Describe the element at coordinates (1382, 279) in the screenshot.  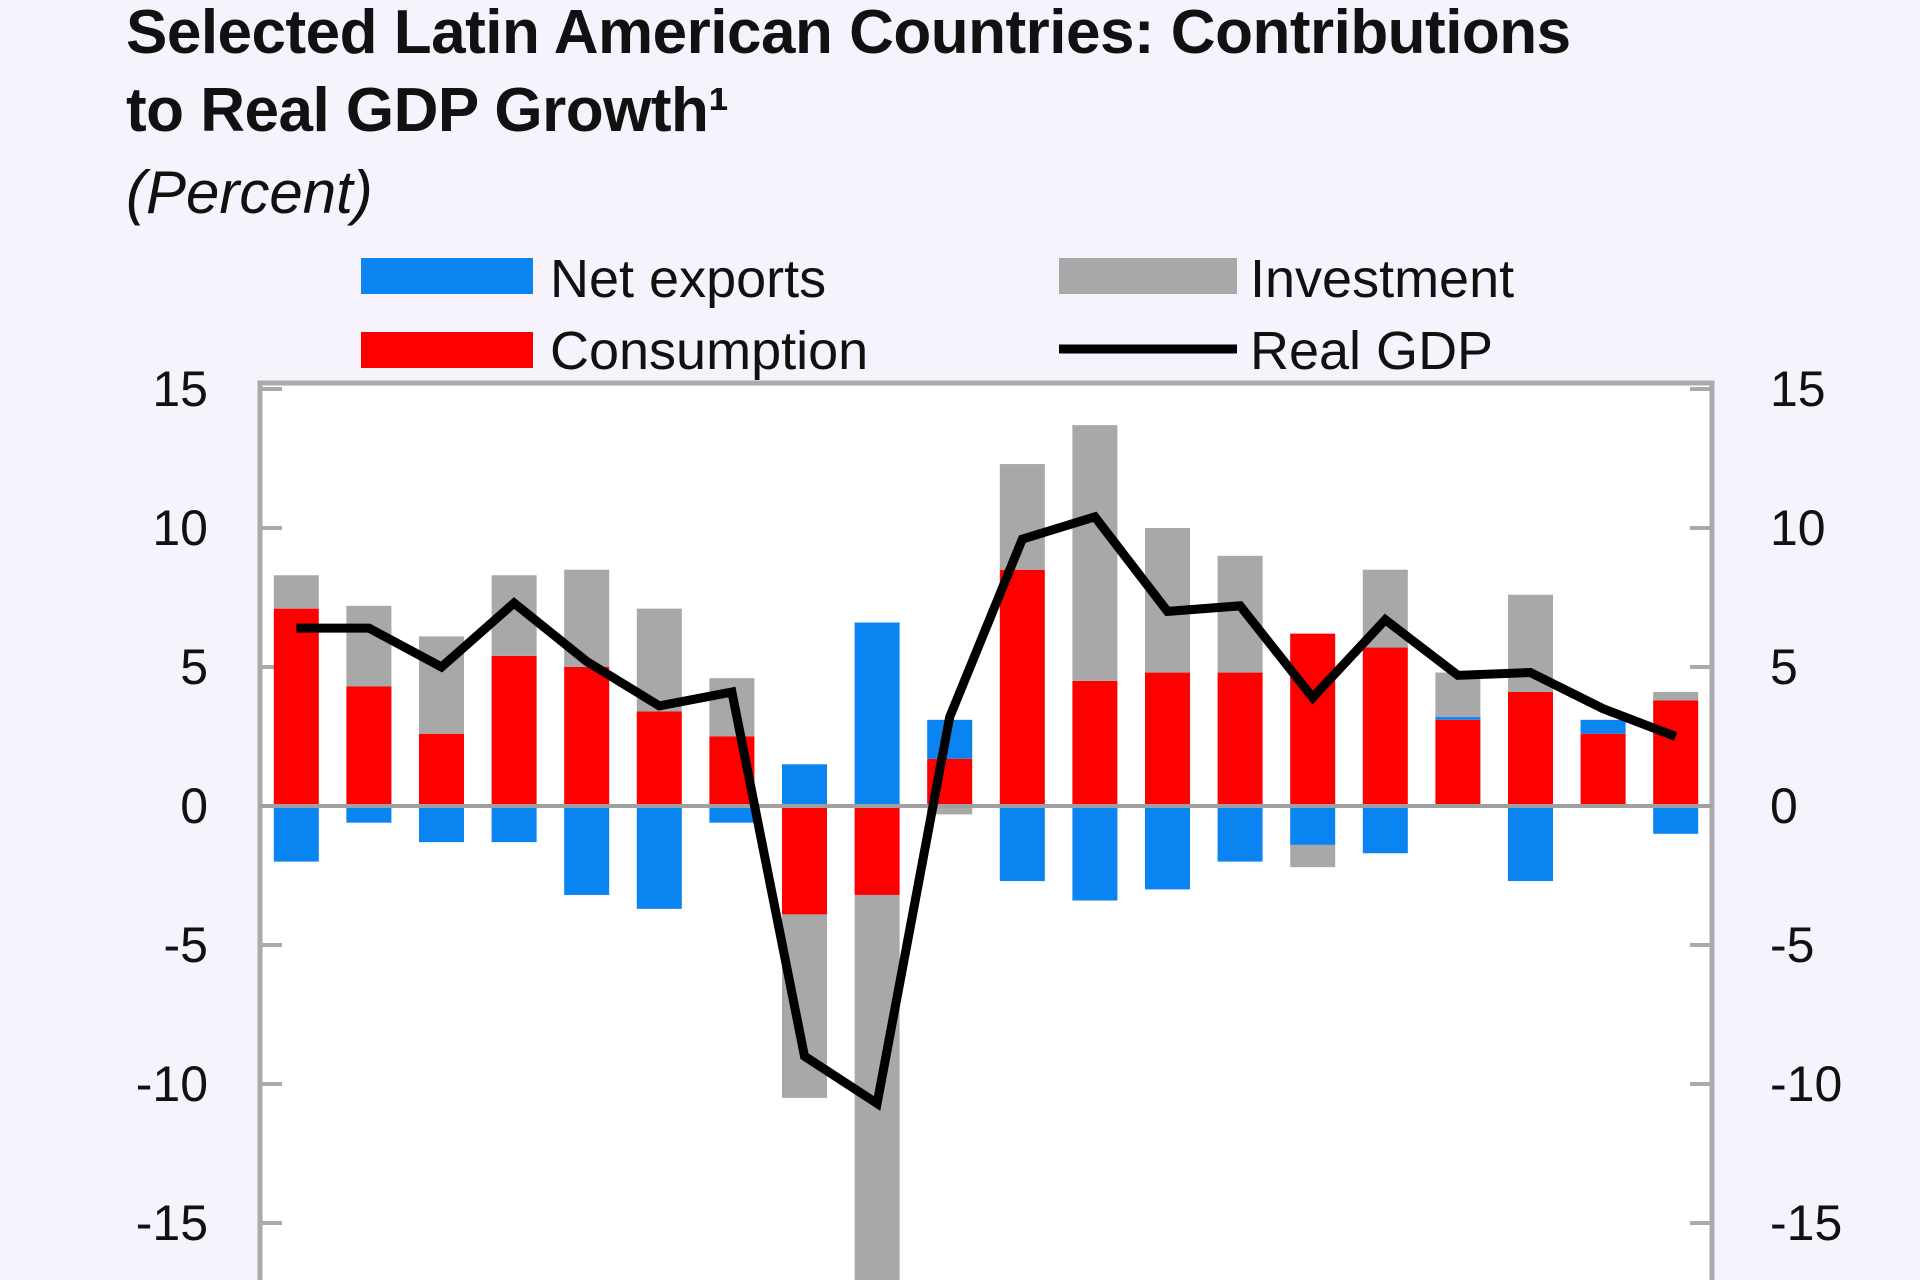
I see `legend-label-investment: Investment` at that location.